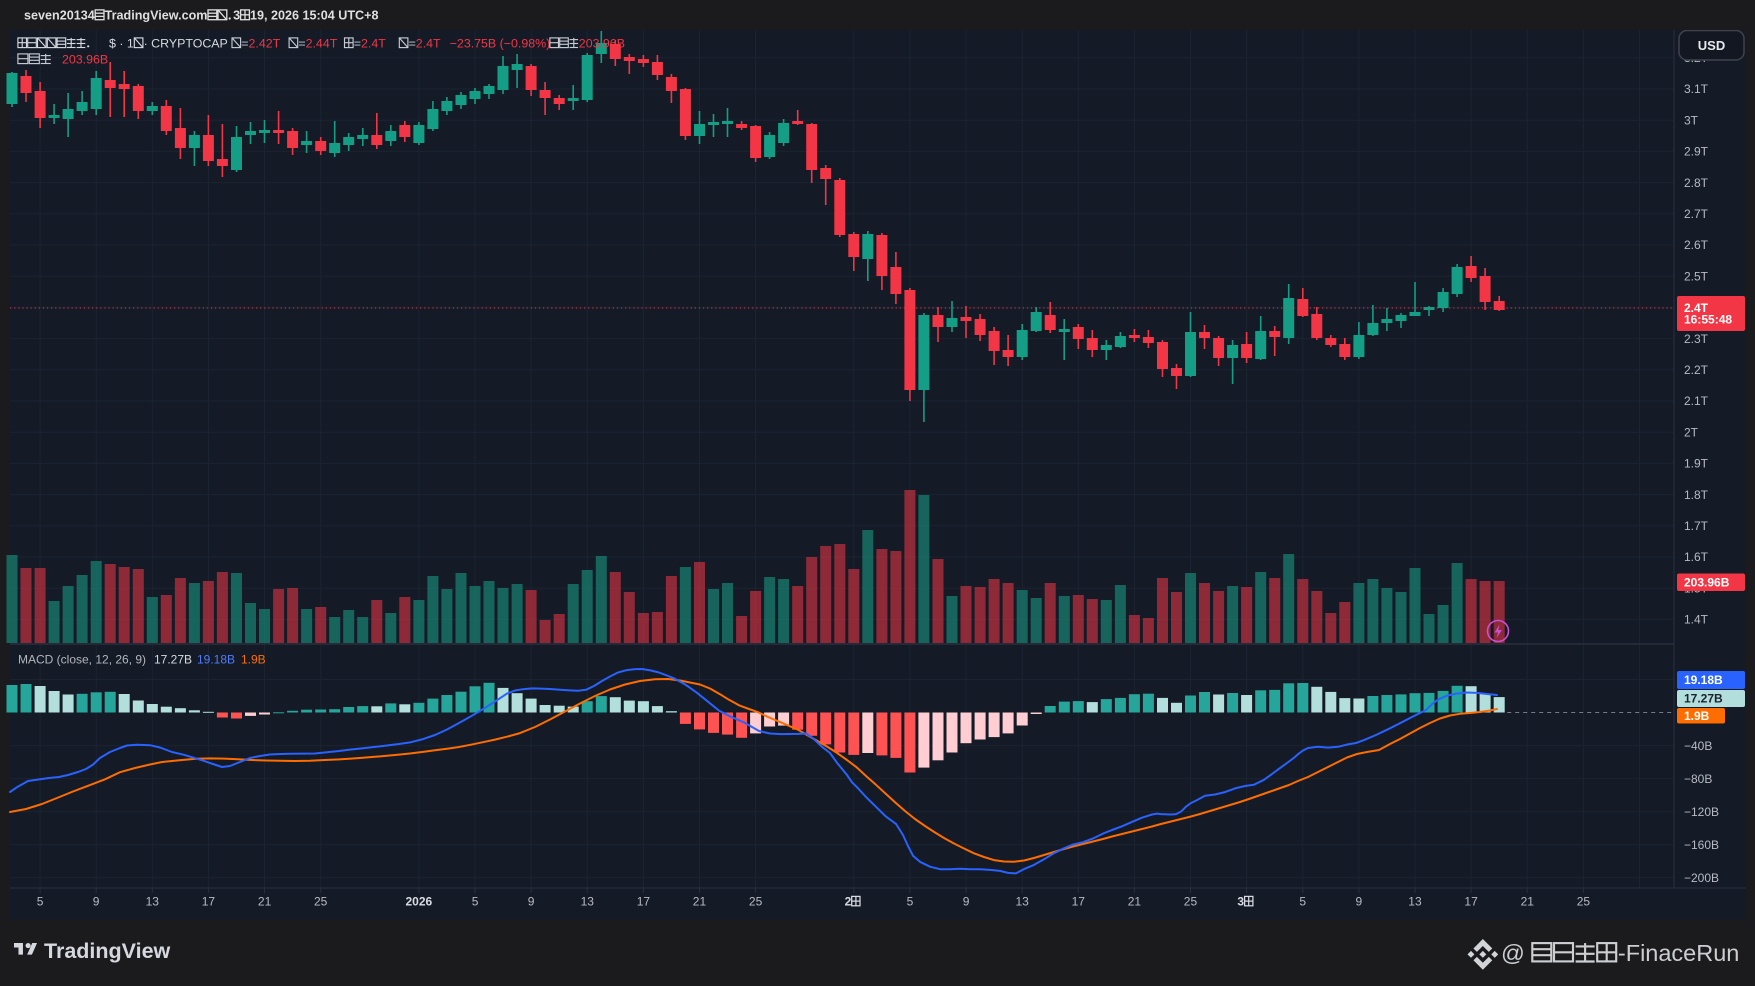 Image resolution: width=1755 pixels, height=986 pixels. Describe the element at coordinates (1696, 464) in the screenshot. I see `svg-text: 1.9T` at that location.